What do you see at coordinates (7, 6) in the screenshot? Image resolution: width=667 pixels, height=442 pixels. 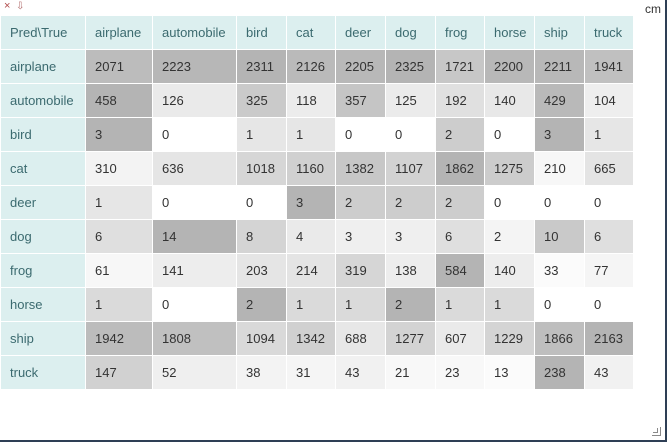 I see `close-icon: ×` at bounding box center [7, 6].